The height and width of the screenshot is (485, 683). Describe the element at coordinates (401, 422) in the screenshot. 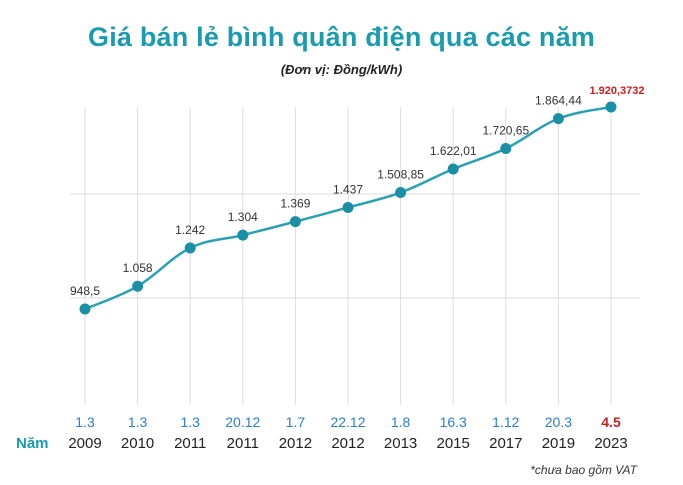

I see `date-tick-label: 1.8` at that location.